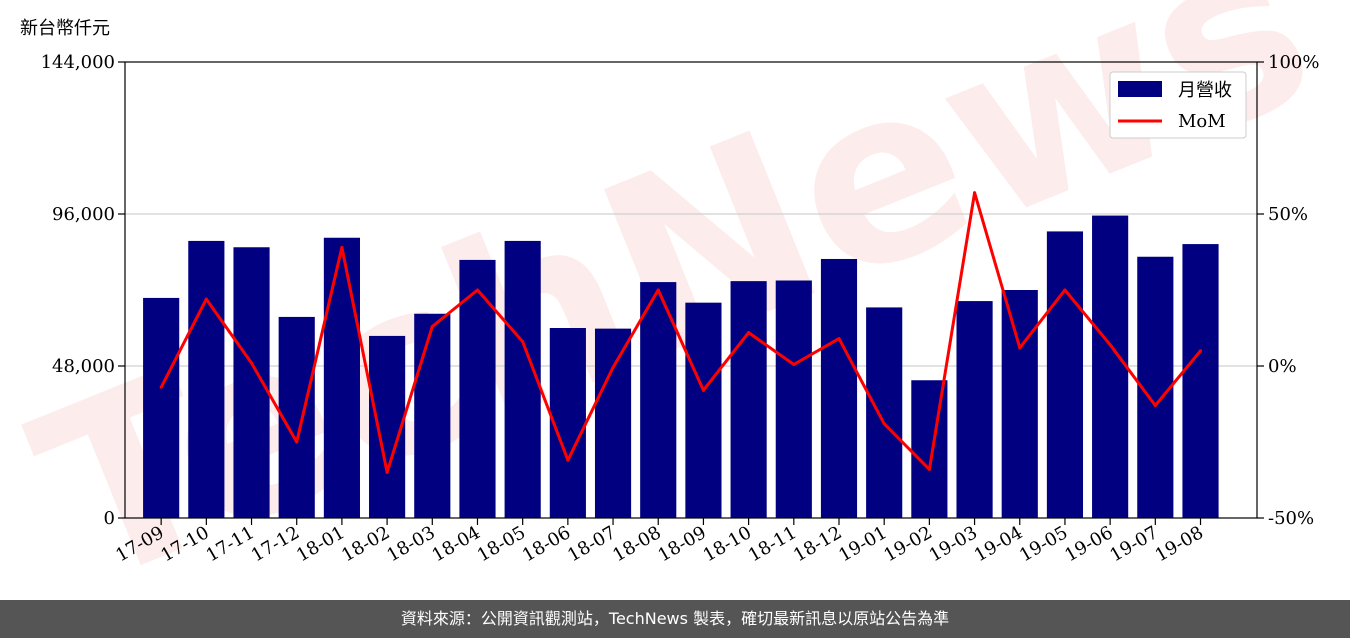  I want to click on left-tick-label: 48,000, so click(83, 366).